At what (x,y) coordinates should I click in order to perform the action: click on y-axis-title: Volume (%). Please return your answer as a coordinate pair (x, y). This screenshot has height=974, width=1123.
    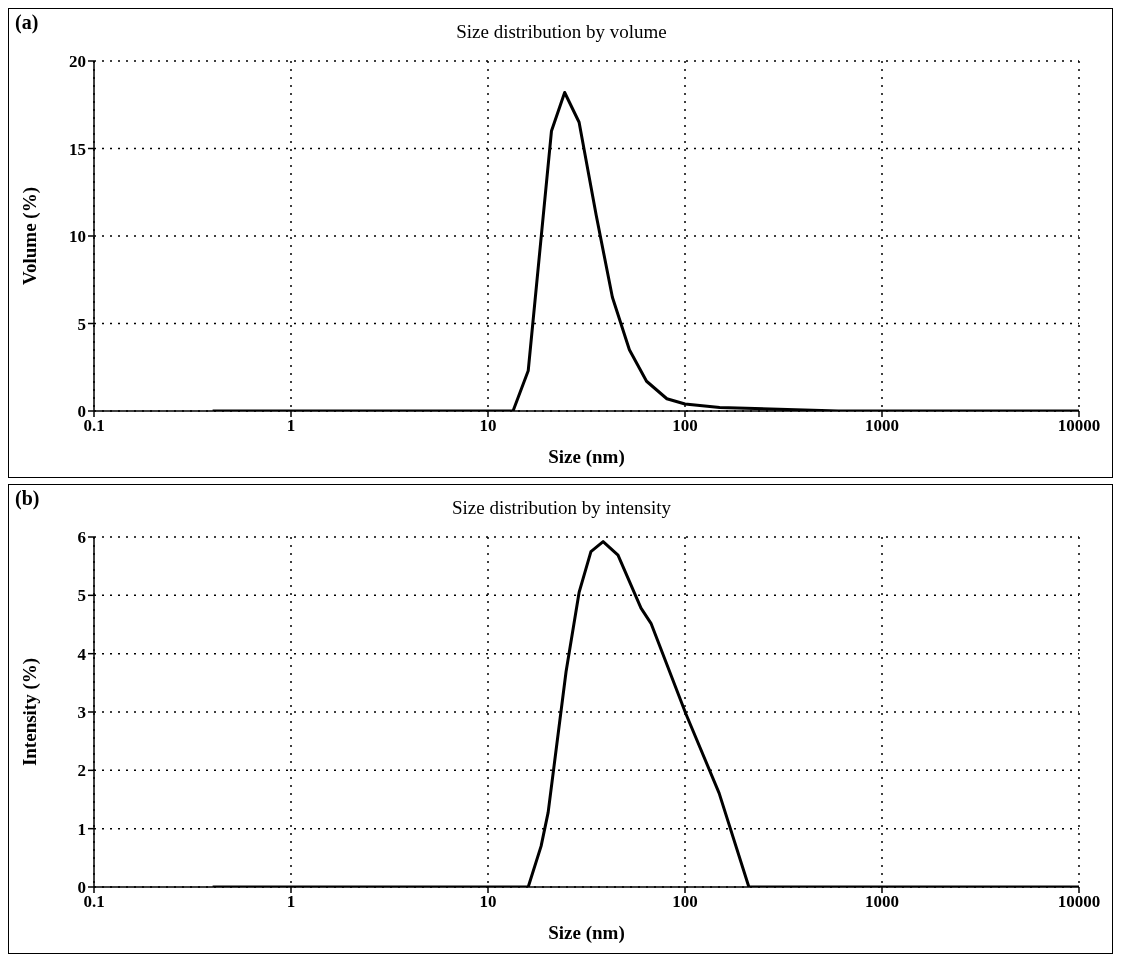
    Looking at the image, I should click on (29, 236).